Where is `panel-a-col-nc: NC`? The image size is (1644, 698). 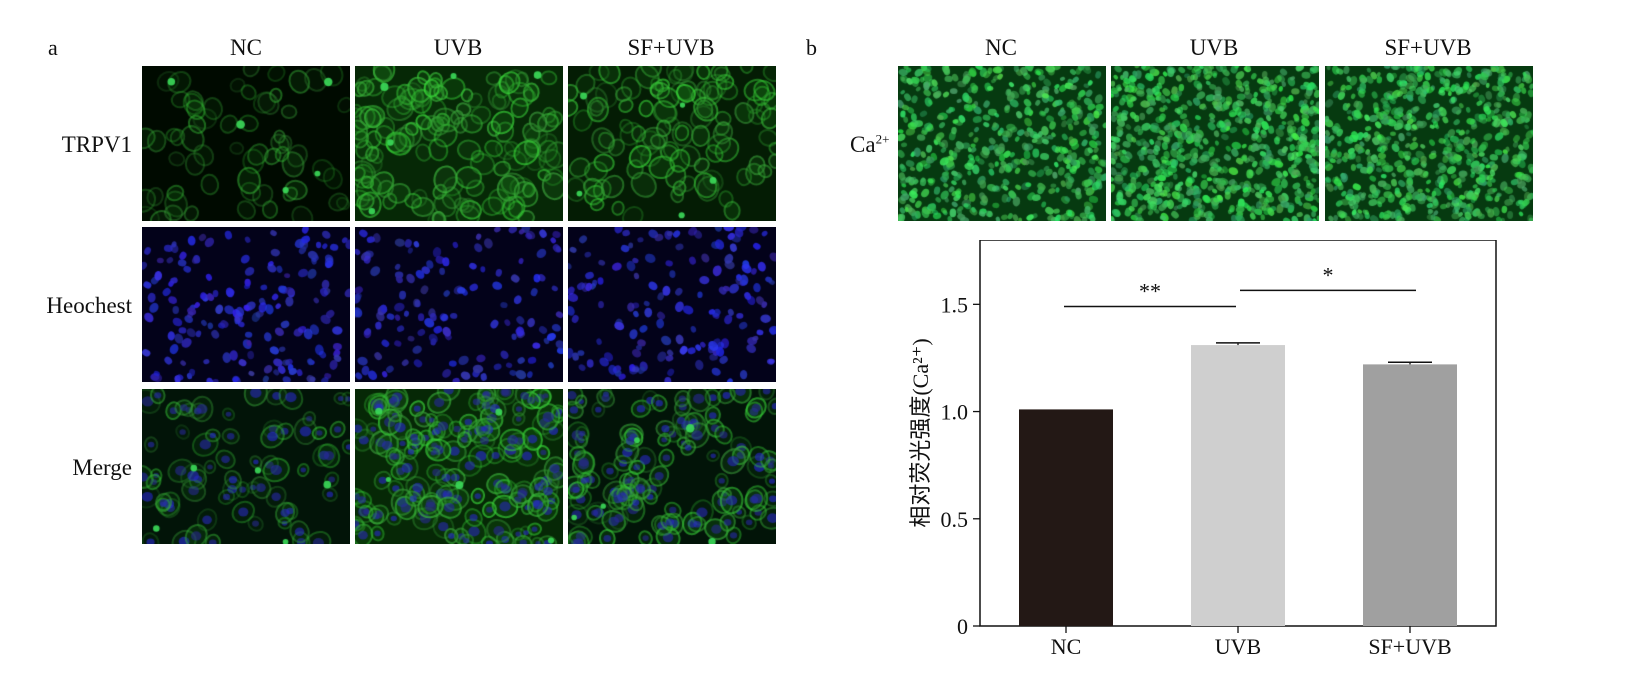 panel-a-col-nc: NC is located at coordinates (246, 47).